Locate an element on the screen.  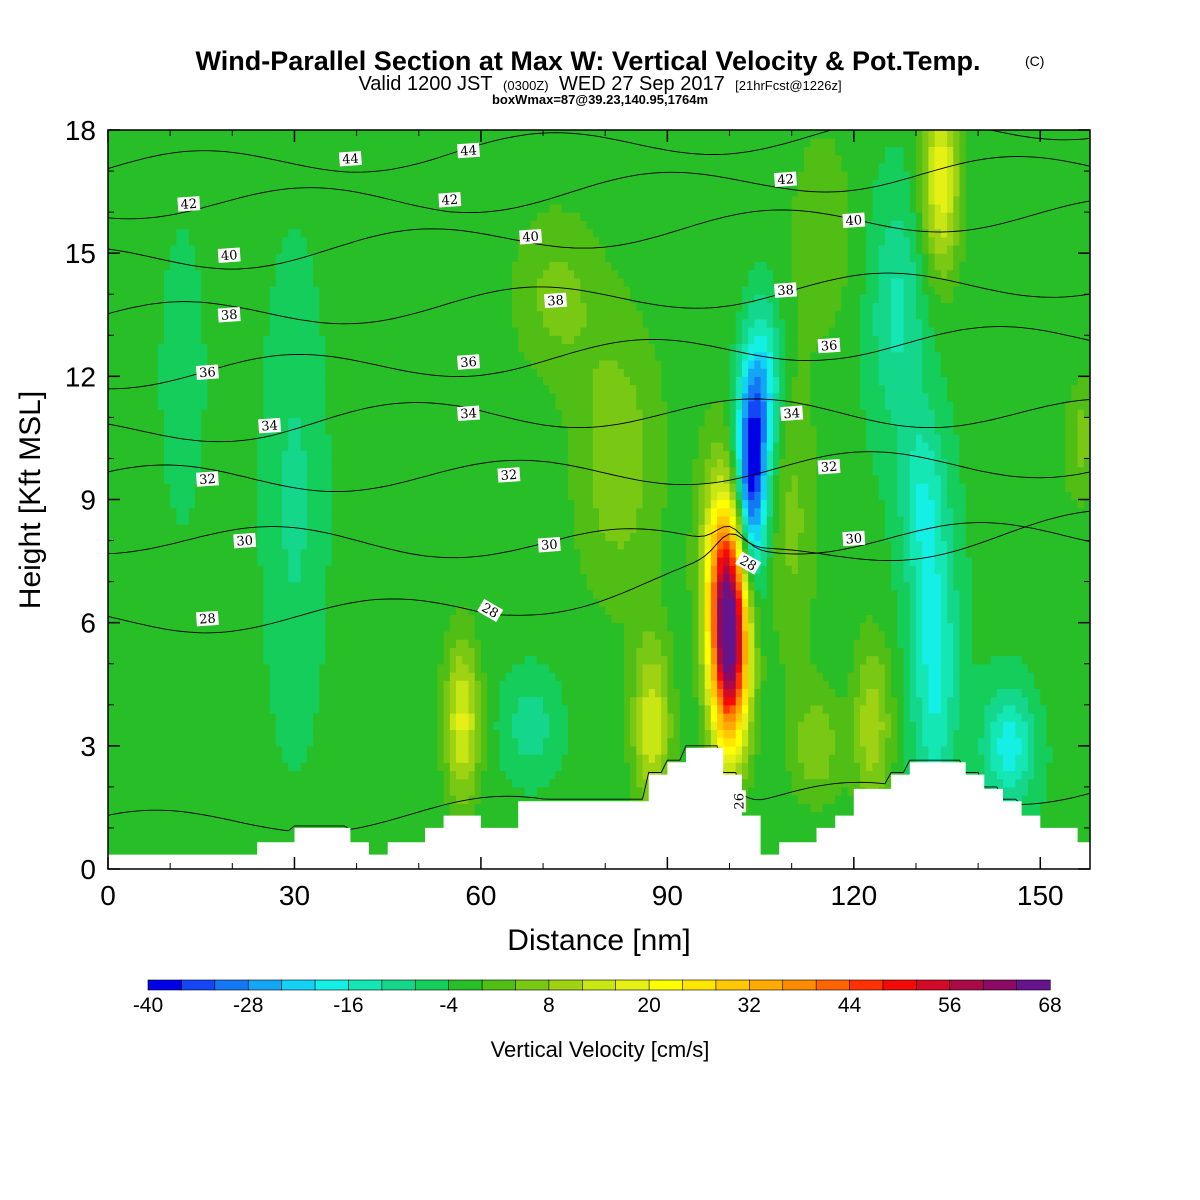
theta-label: 28 is located at coordinates (748, 563).